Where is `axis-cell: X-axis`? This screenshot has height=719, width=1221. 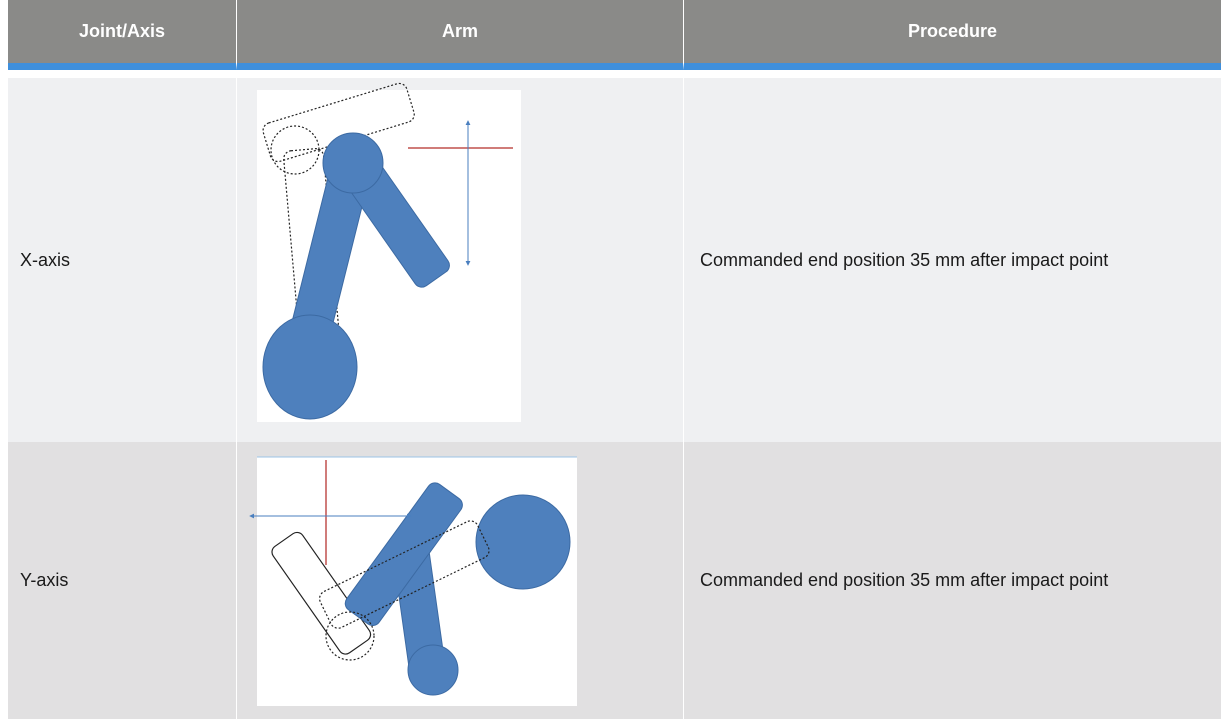
axis-cell: X-axis is located at coordinates (122, 260).